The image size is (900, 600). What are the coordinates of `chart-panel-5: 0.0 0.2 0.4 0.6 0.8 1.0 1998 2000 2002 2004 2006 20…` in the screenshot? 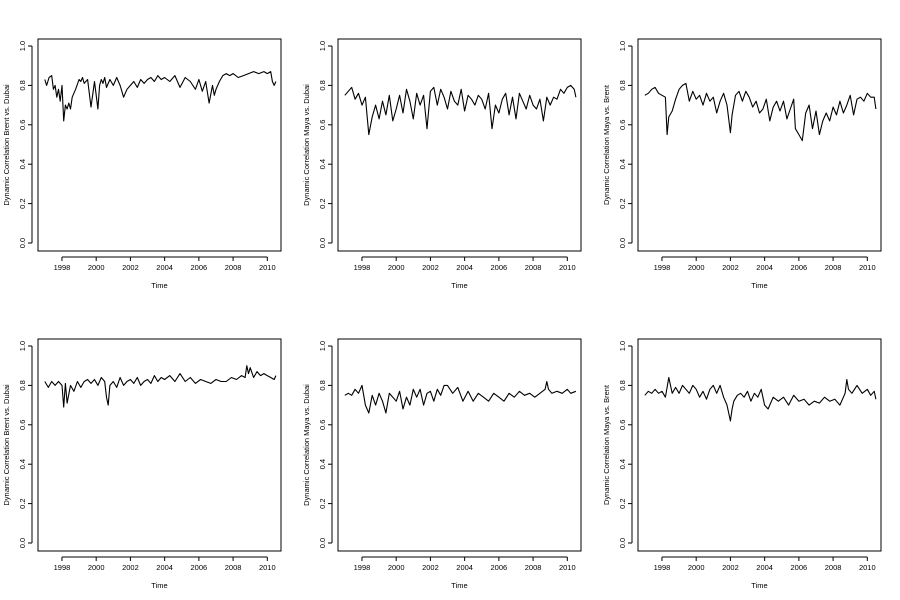 It's located at (442, 464).